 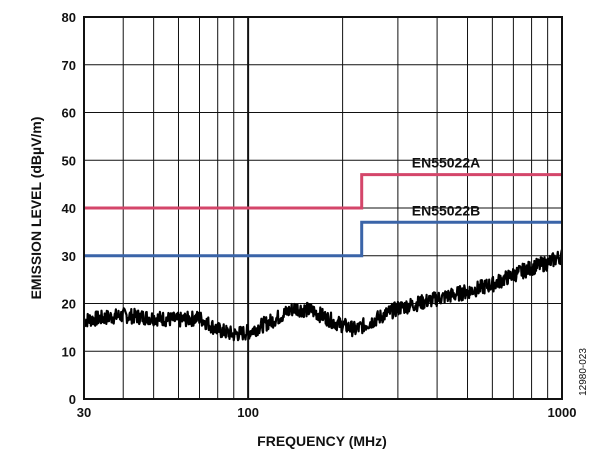 I want to click on x-tick-labels: 30 100 1000, so click(x=327, y=412).